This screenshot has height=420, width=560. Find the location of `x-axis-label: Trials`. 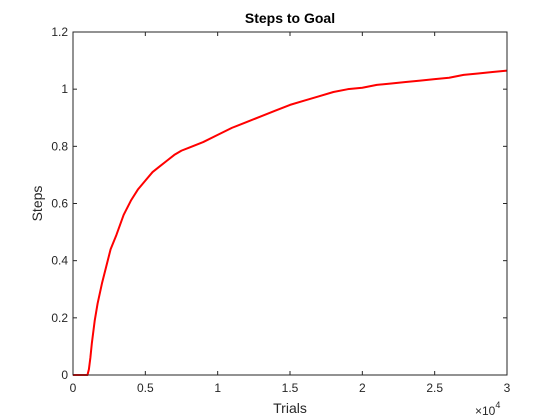

x-axis-label: Trials is located at coordinates (290, 408).